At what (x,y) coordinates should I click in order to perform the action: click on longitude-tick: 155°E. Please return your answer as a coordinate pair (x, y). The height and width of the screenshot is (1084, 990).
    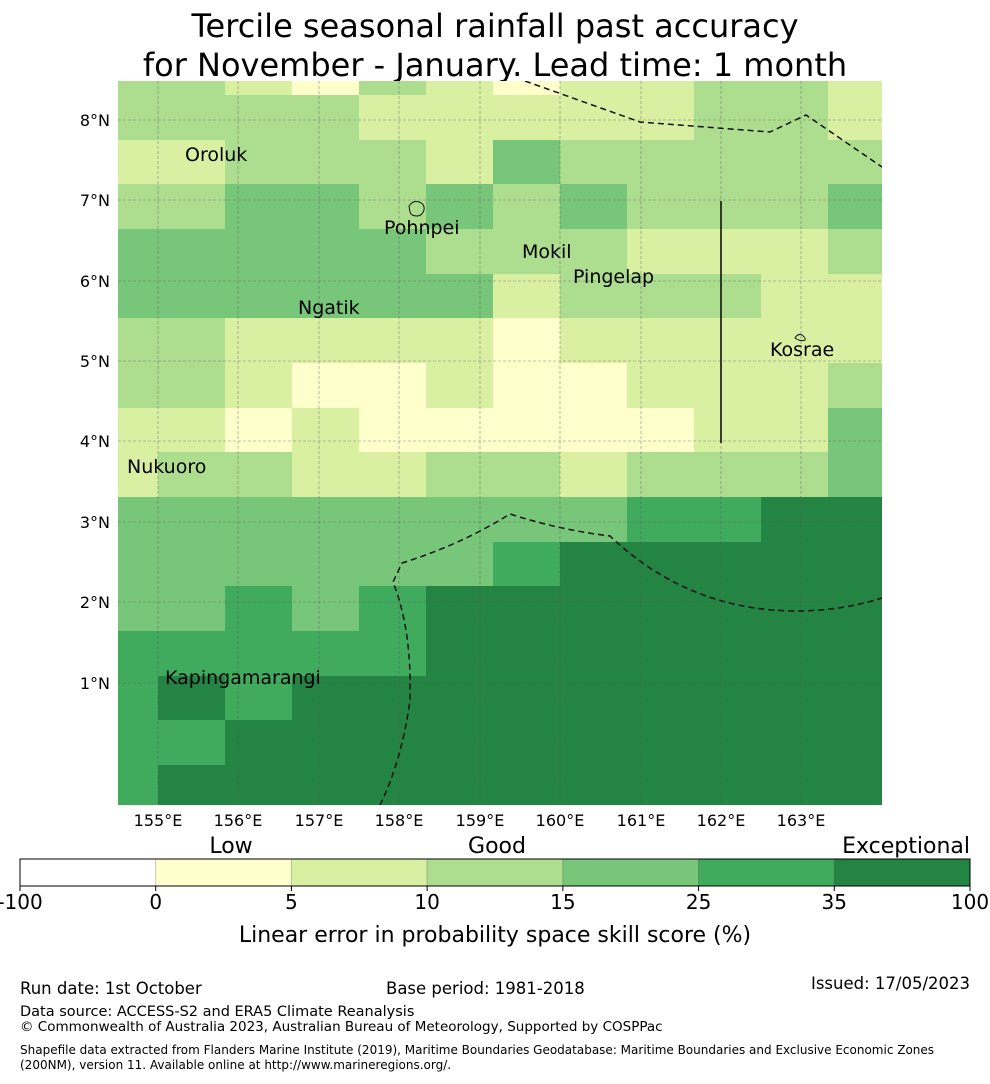
    Looking at the image, I should click on (158, 820).